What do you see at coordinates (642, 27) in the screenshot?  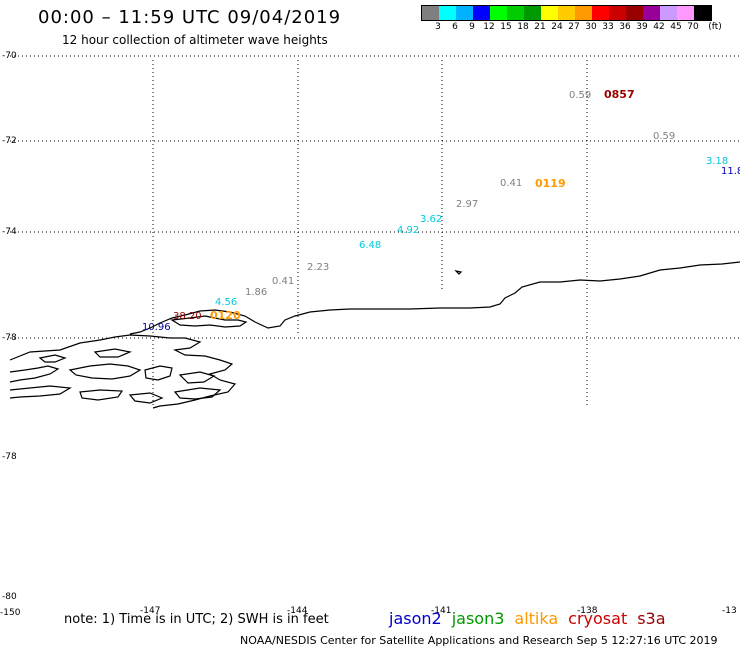 I see `legend-label: 39` at bounding box center [642, 27].